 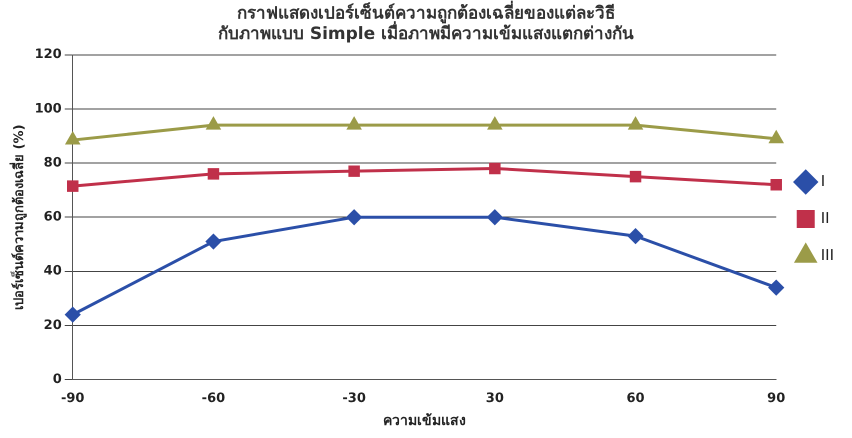 What do you see at coordinates (827, 255) in the screenshot?
I see `legend-label: III` at bounding box center [827, 255].